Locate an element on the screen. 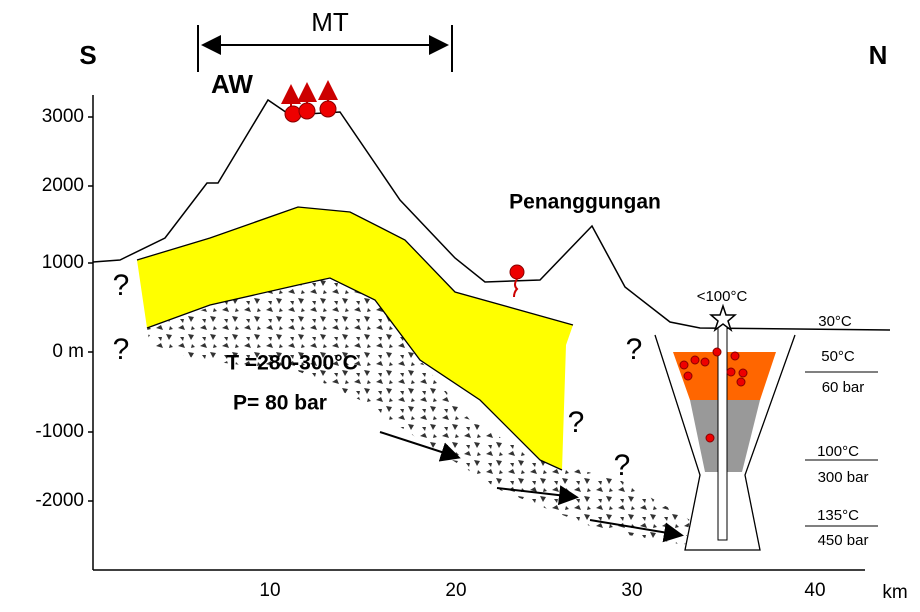 This screenshot has height=612, width=920. penanggungan-label: Penanggungan is located at coordinates (585, 202).